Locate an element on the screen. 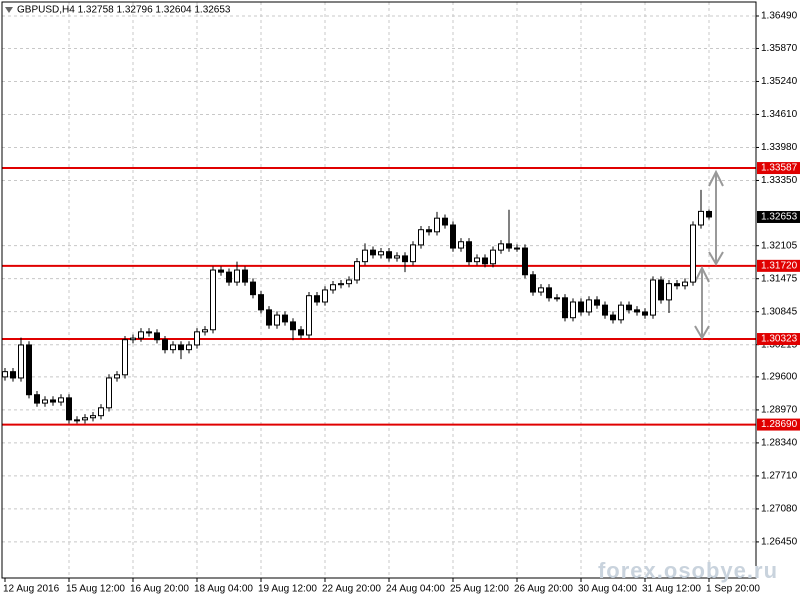  level-label: 1.31720 is located at coordinates (779, 265).